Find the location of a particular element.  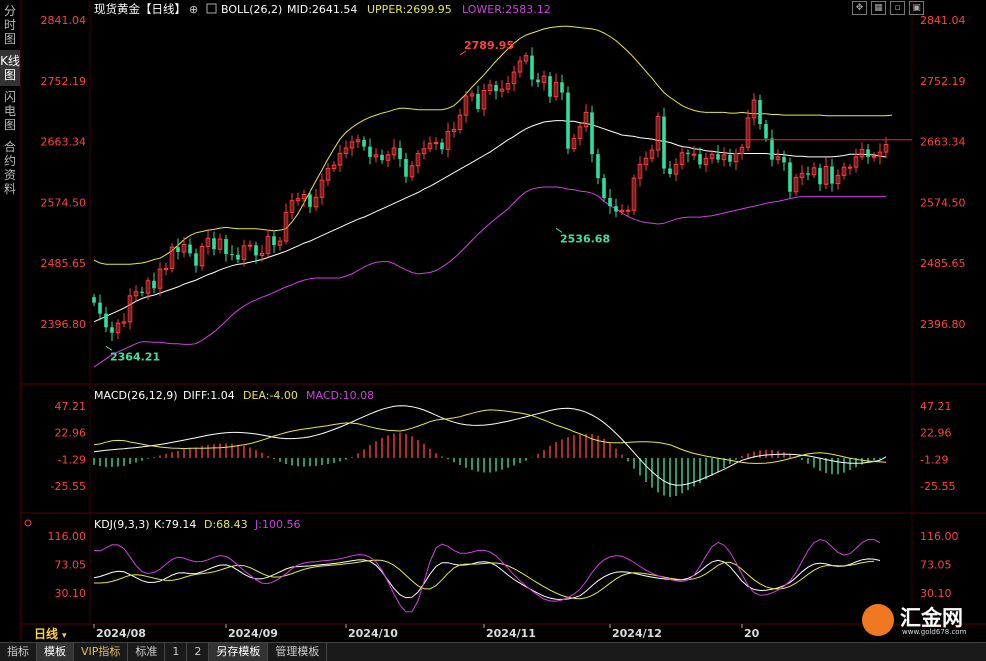

kdj-k-value: K:79.14 is located at coordinates (175, 524).